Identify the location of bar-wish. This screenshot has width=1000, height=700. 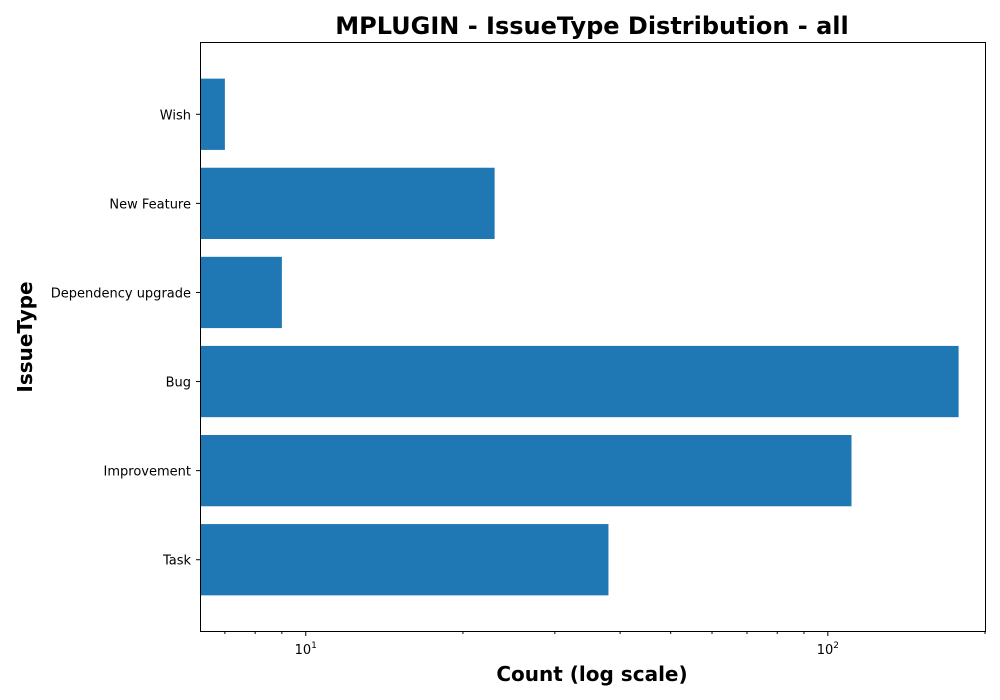
(213, 114).